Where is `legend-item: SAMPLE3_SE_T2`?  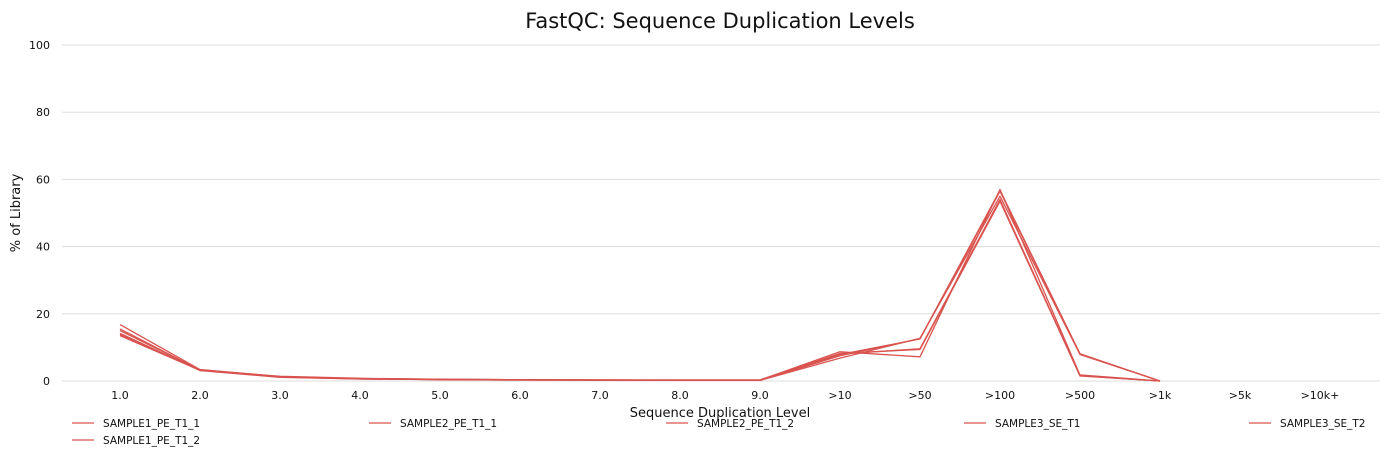 legend-item: SAMPLE3_SE_T2 is located at coordinates (1307, 424).